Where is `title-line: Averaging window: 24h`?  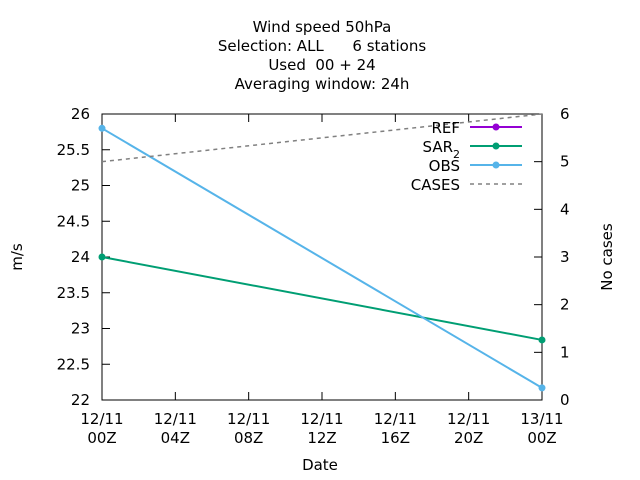 title-line: Averaging window: 24h is located at coordinates (322, 84).